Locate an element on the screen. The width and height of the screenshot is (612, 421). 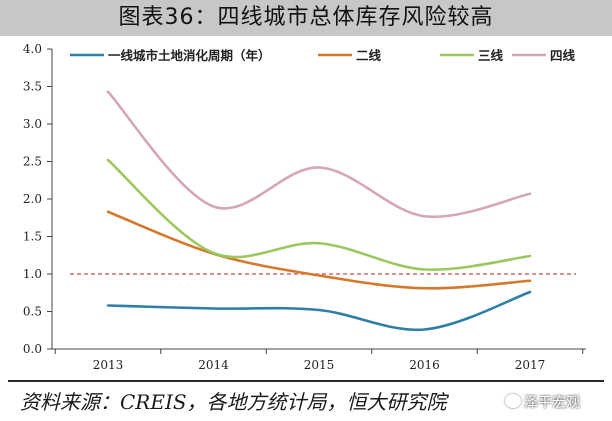
watermark: 泽平宏观 is located at coordinates (542, 402).